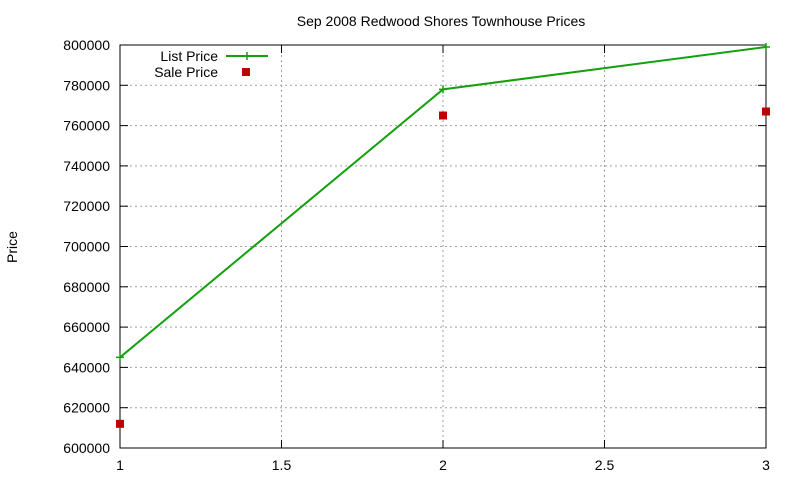 Image resolution: width=800 pixels, height=485 pixels. What do you see at coordinates (441, 21) in the screenshot?
I see `chart-title: Sep 2008 Redwood Shores Townhouse Prices` at bounding box center [441, 21].